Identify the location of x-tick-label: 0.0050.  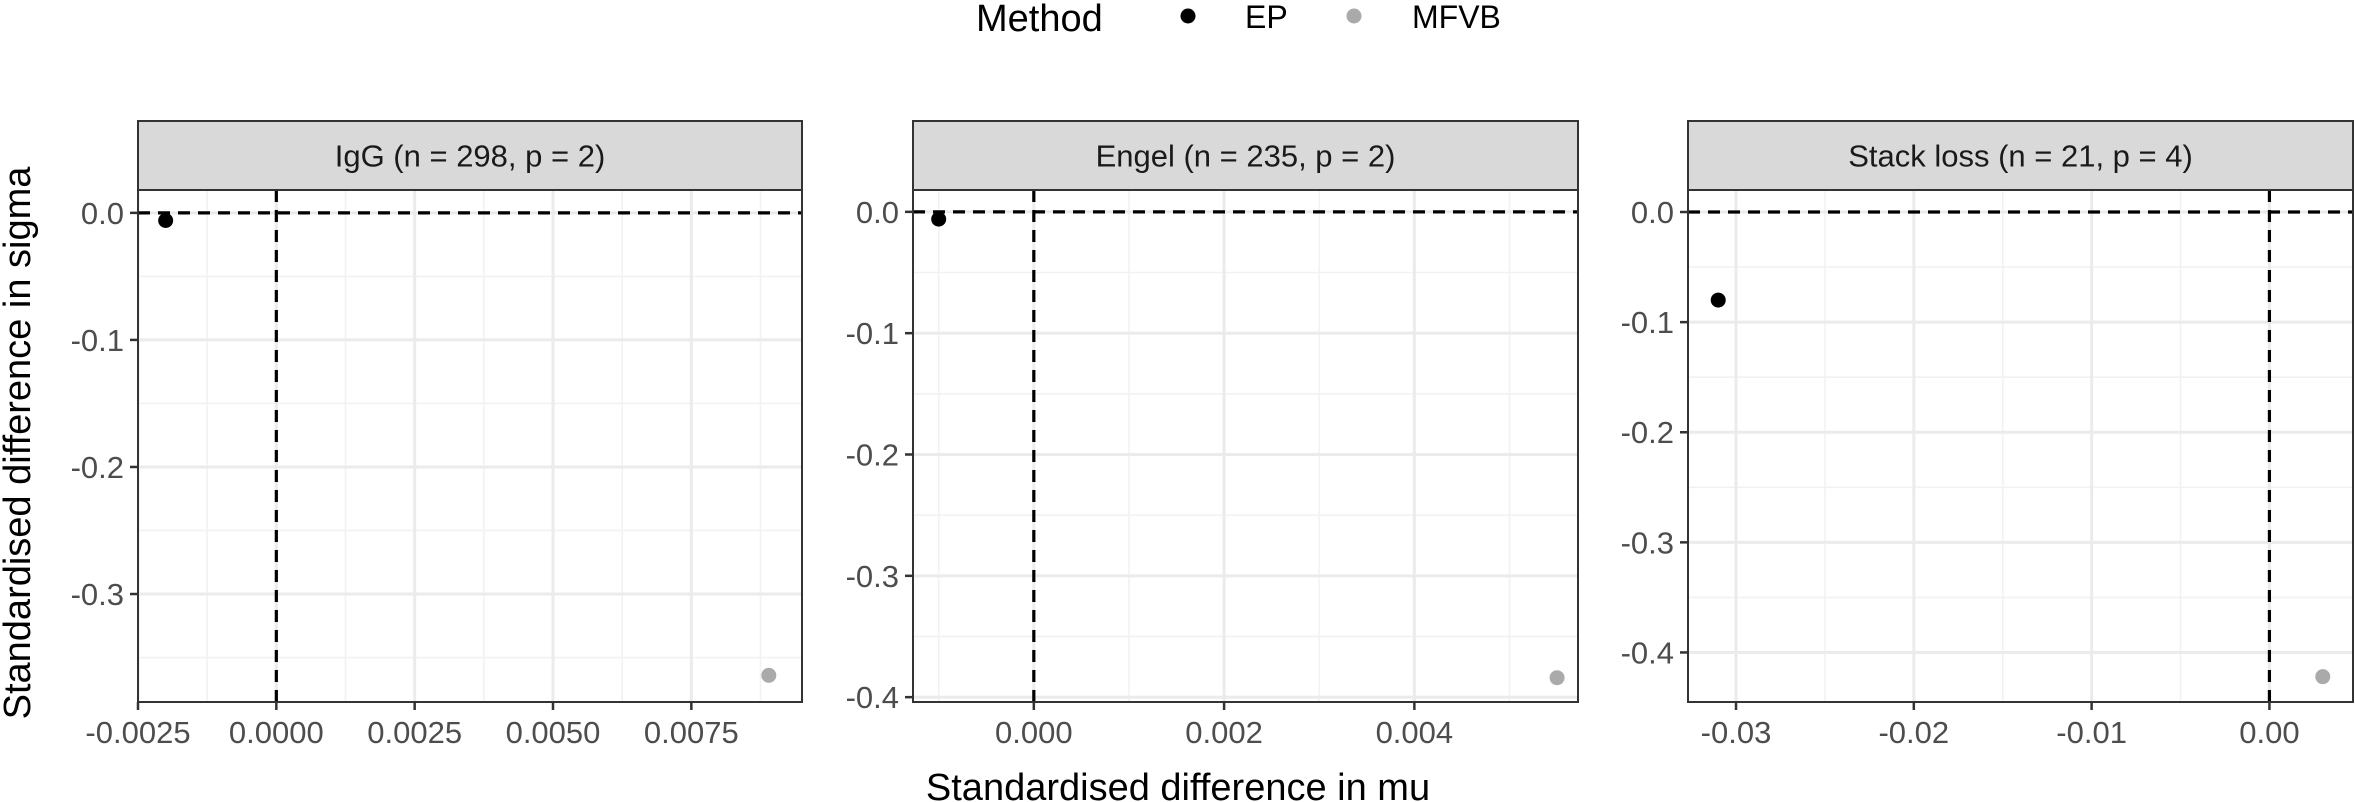
(553, 732).